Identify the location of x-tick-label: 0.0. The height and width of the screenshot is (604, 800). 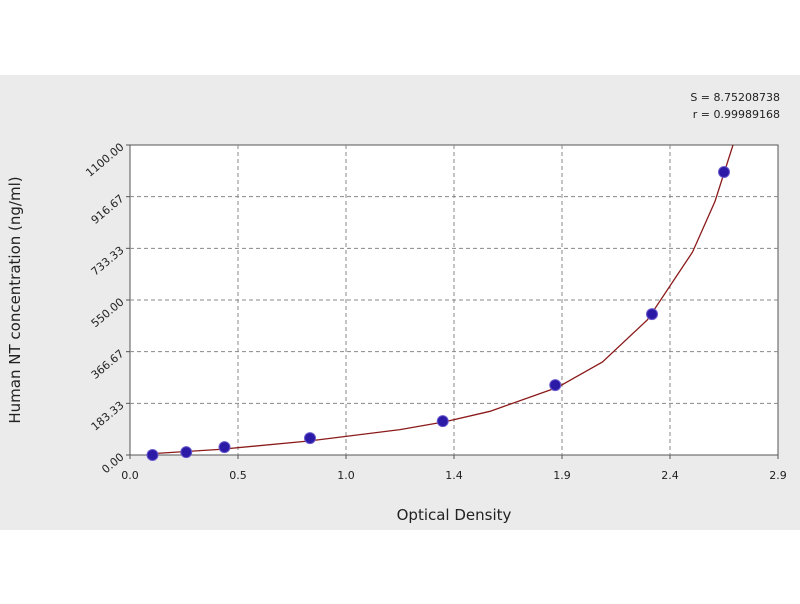
(130, 475).